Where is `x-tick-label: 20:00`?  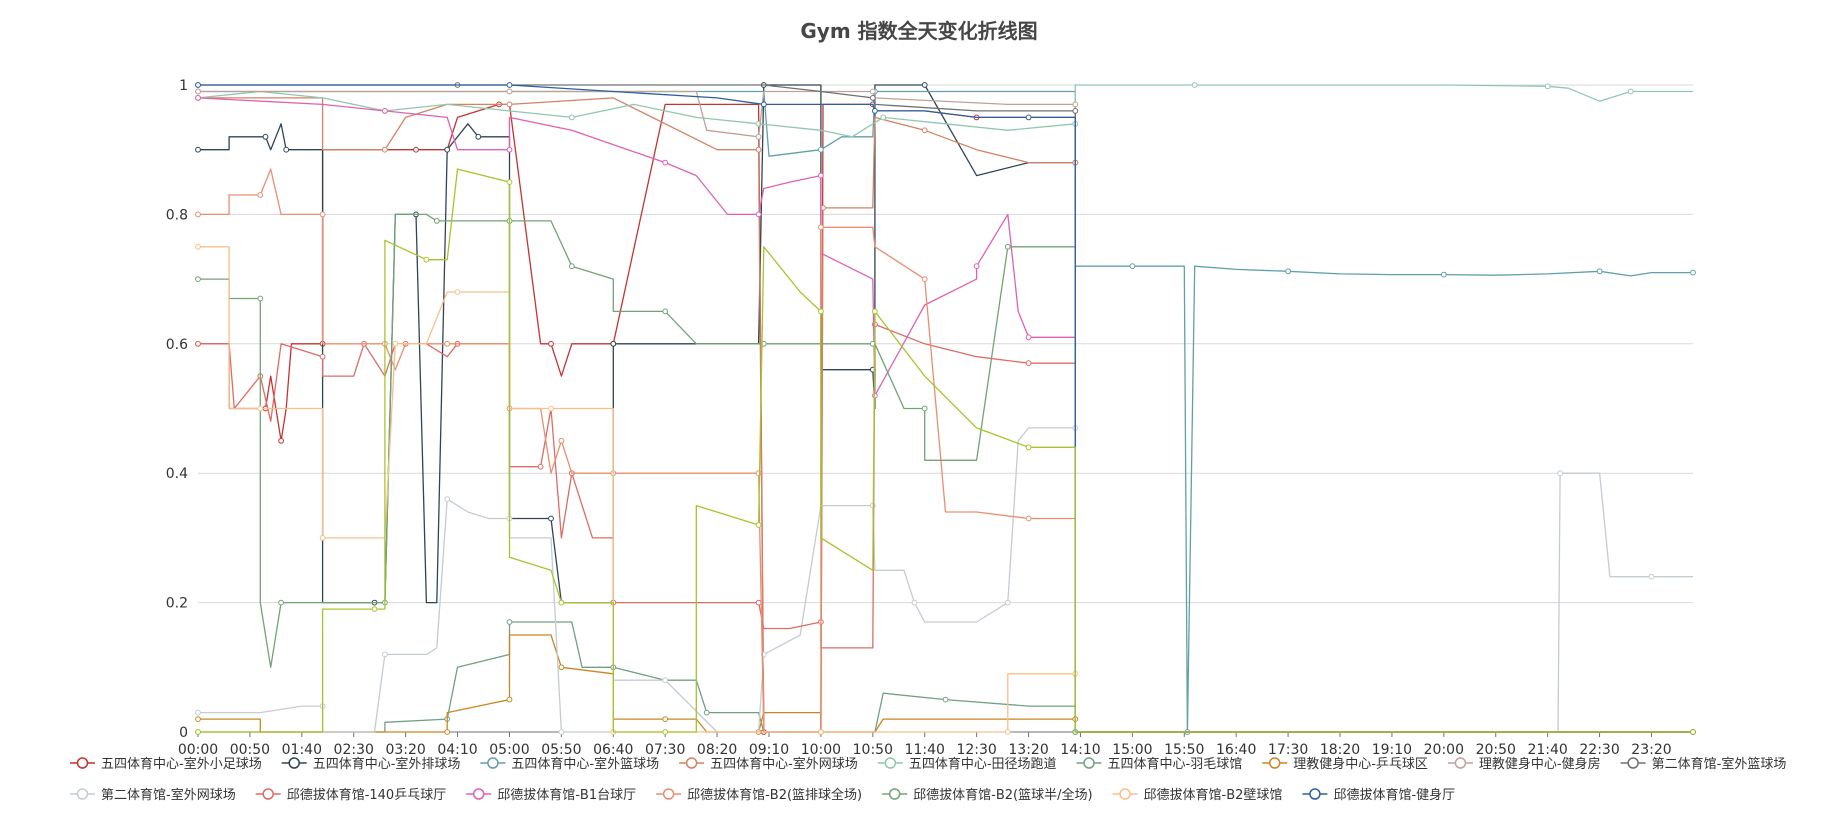
x-tick-label: 20:00 is located at coordinates (1444, 750).